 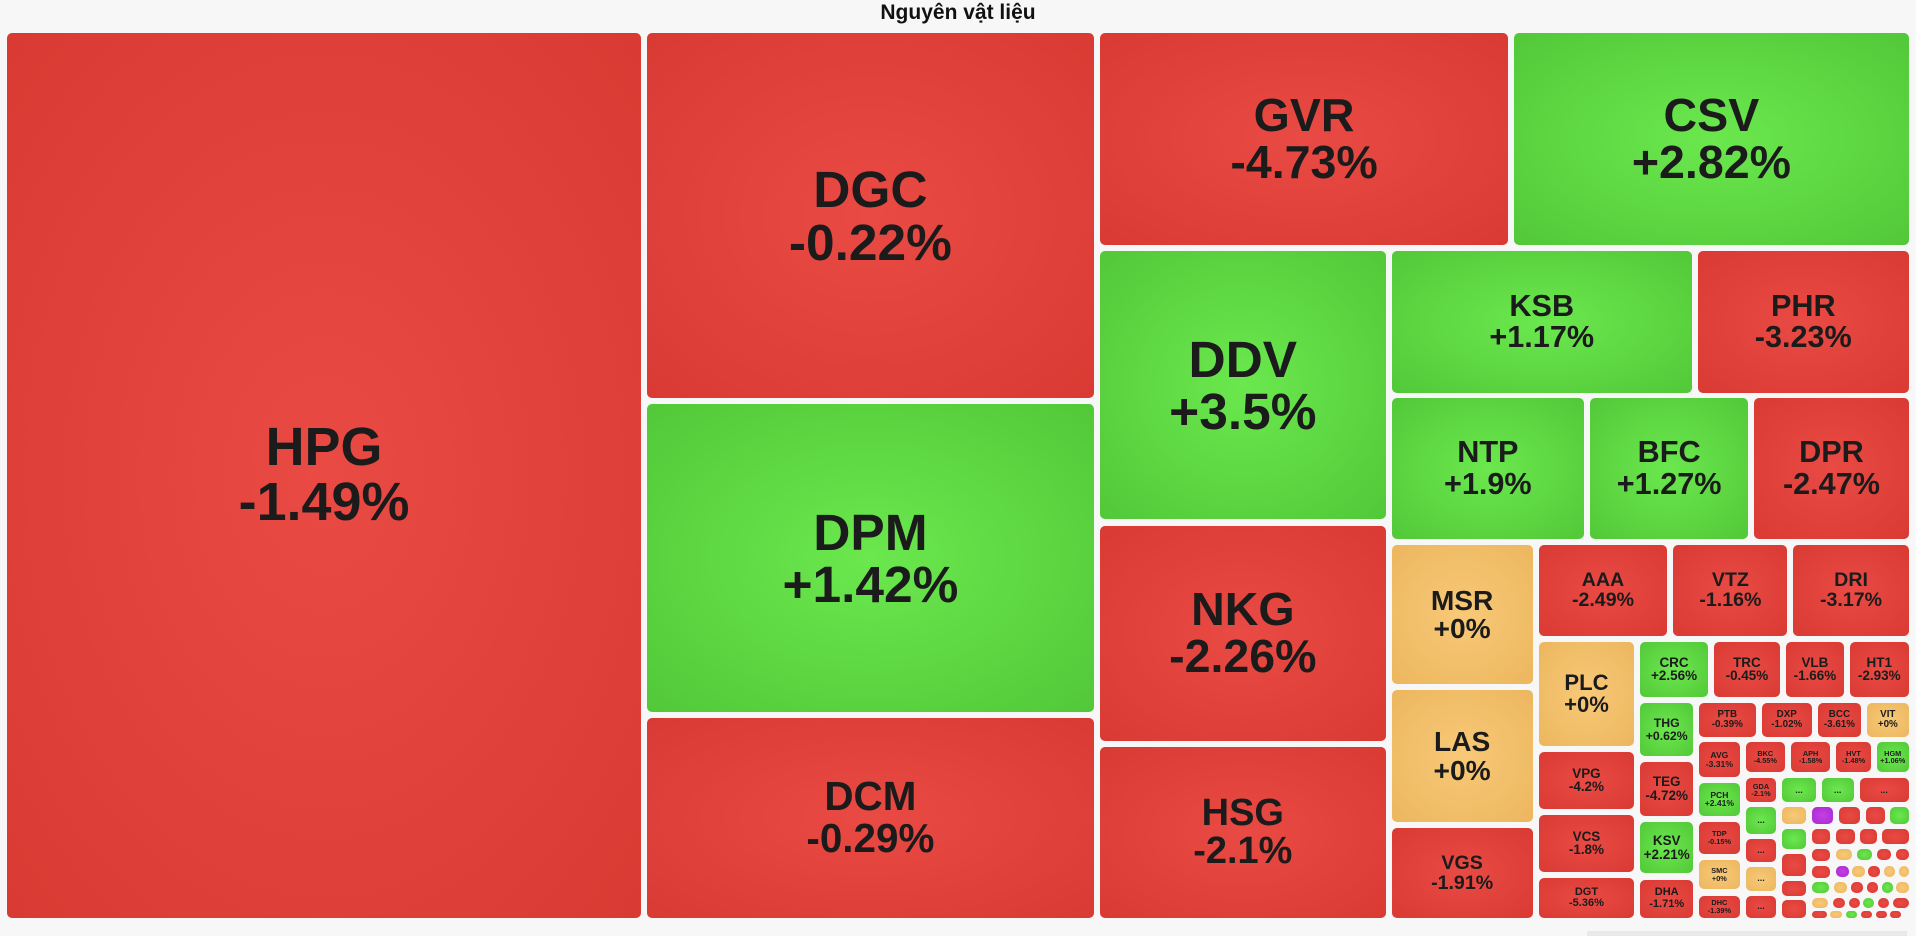 I want to click on tile-msr: MSR +0%, so click(x=1462, y=614).